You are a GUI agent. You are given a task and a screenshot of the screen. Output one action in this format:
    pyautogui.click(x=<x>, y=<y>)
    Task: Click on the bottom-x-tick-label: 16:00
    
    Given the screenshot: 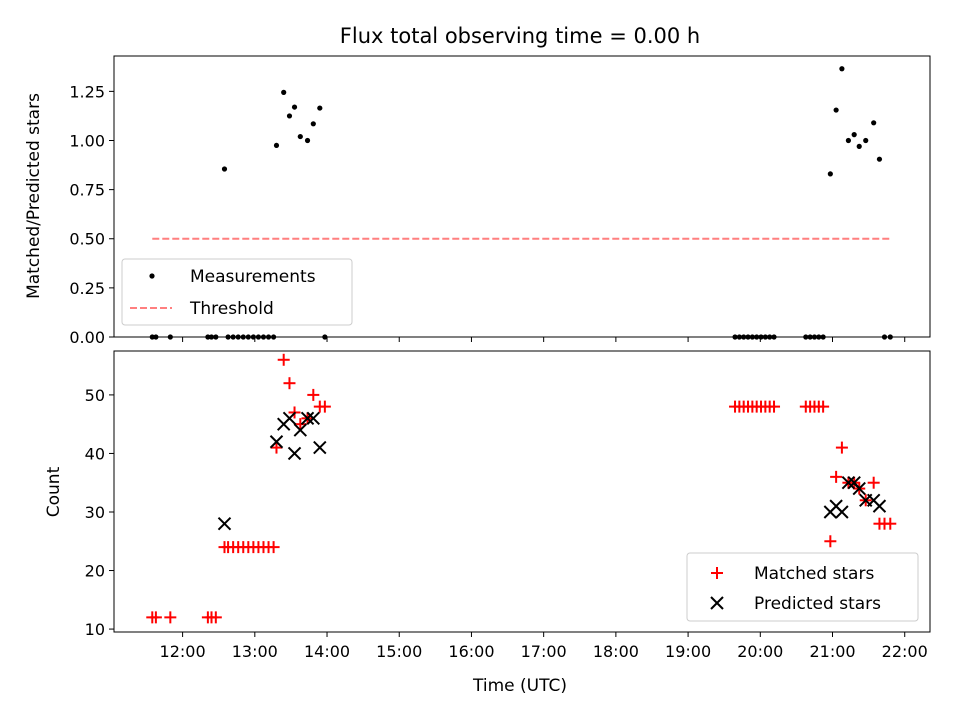 What is the action you would take?
    pyautogui.click(x=471, y=651)
    